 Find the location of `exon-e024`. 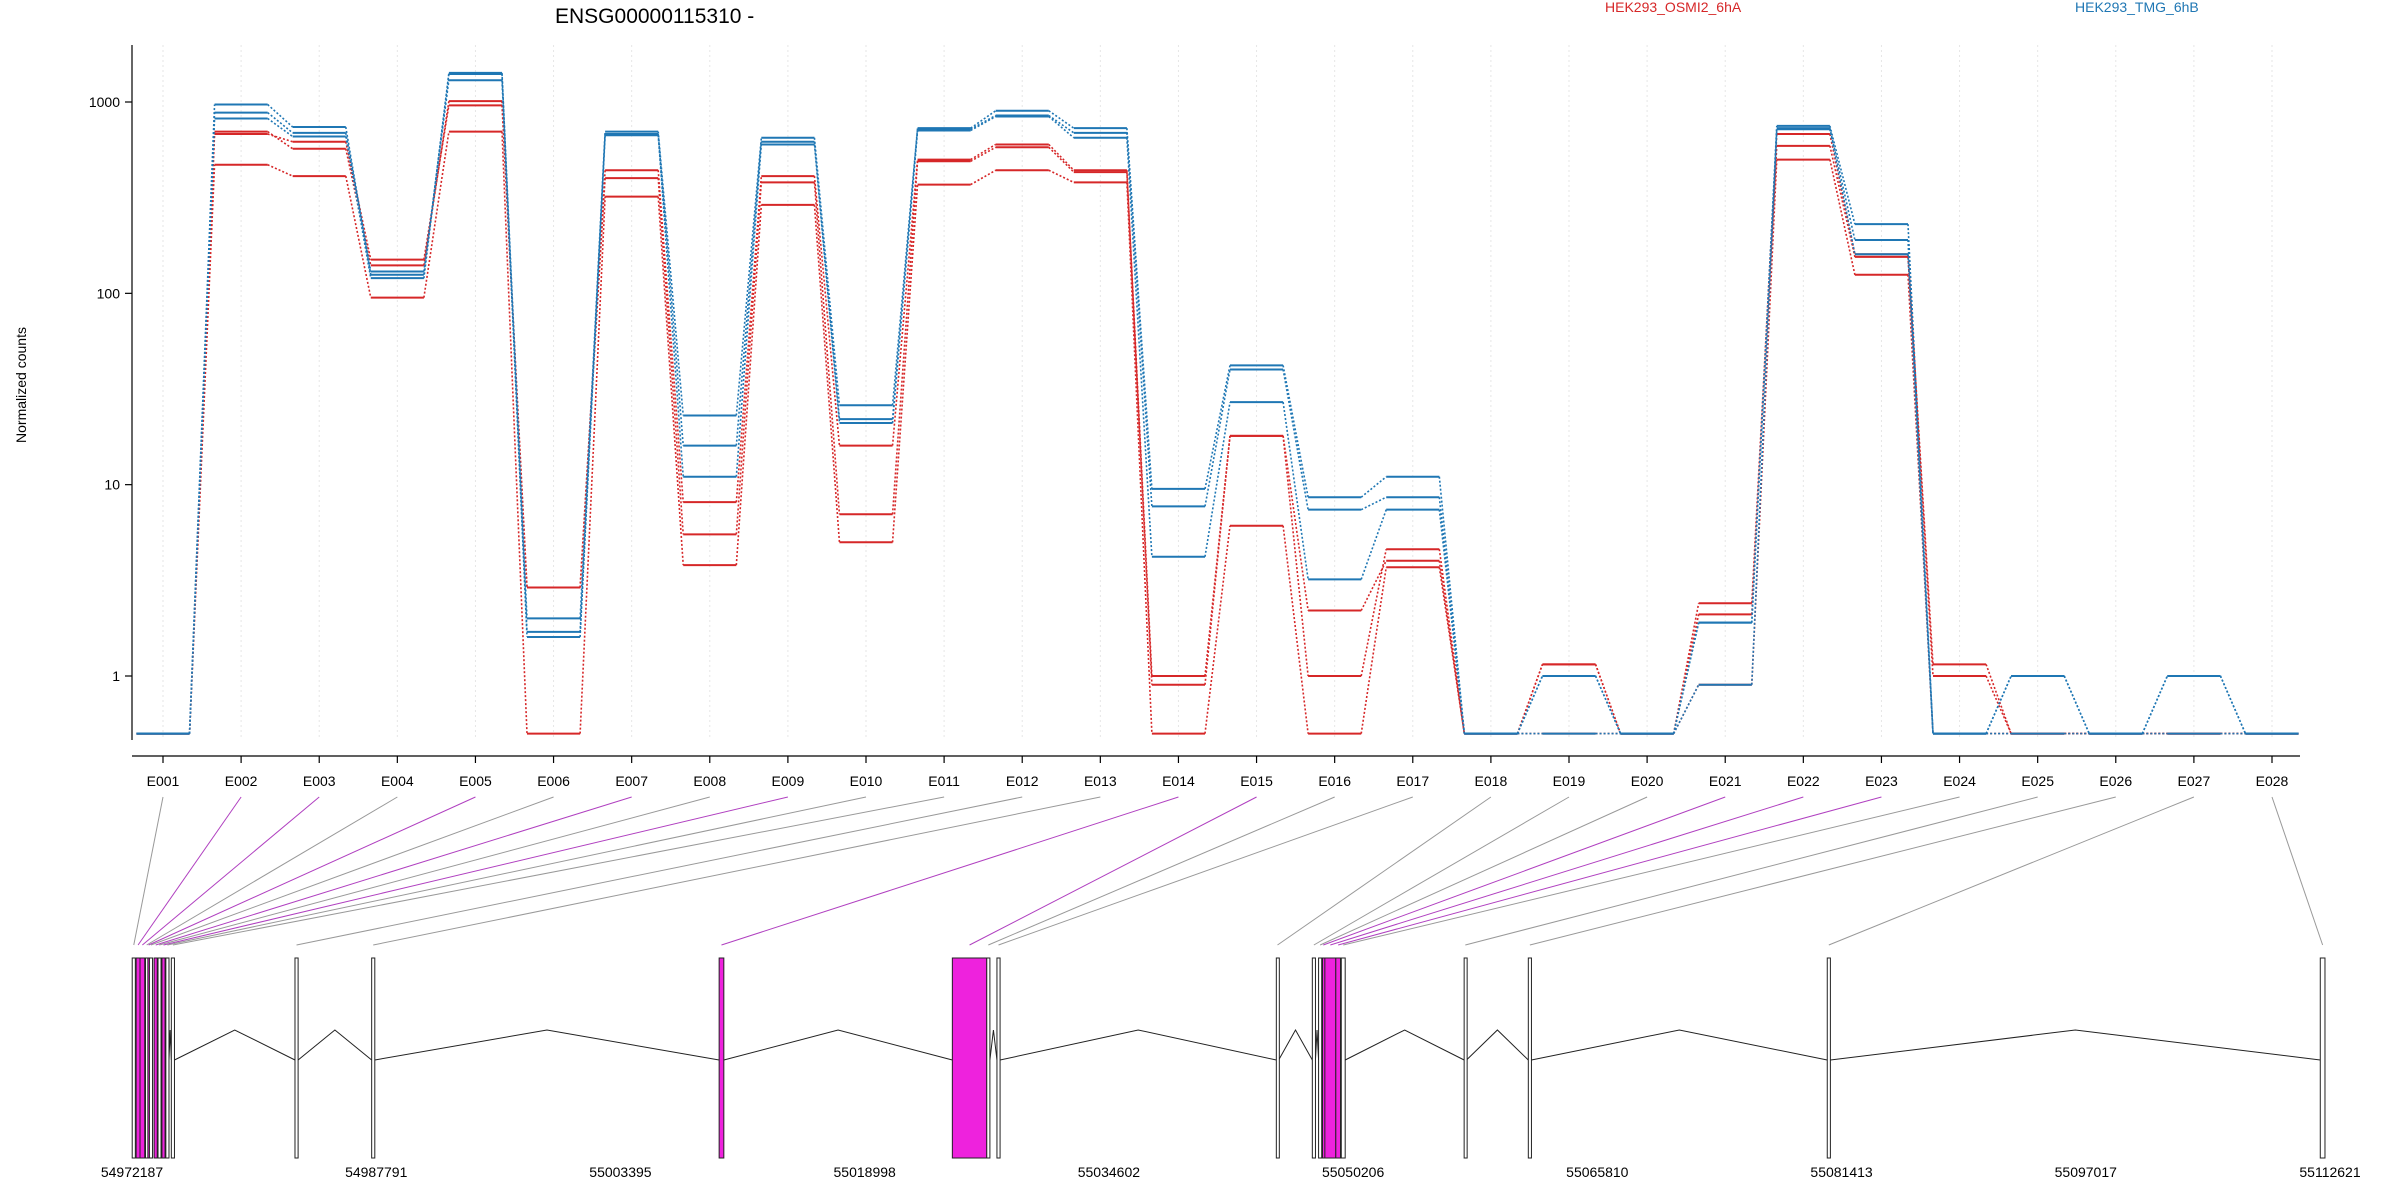

exon-e024 is located at coordinates (1343, 1058).